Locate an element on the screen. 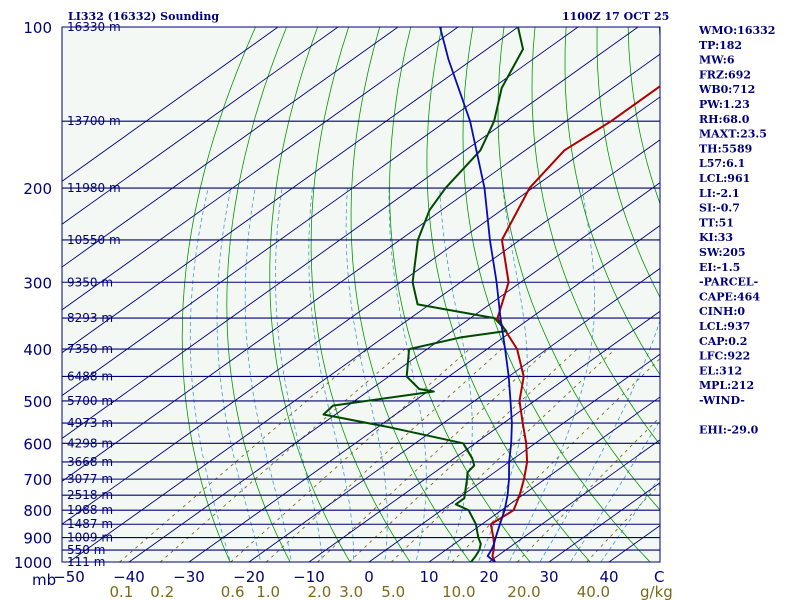 This screenshot has height=600, width=800. height-label: 16330 m is located at coordinates (94, 27).